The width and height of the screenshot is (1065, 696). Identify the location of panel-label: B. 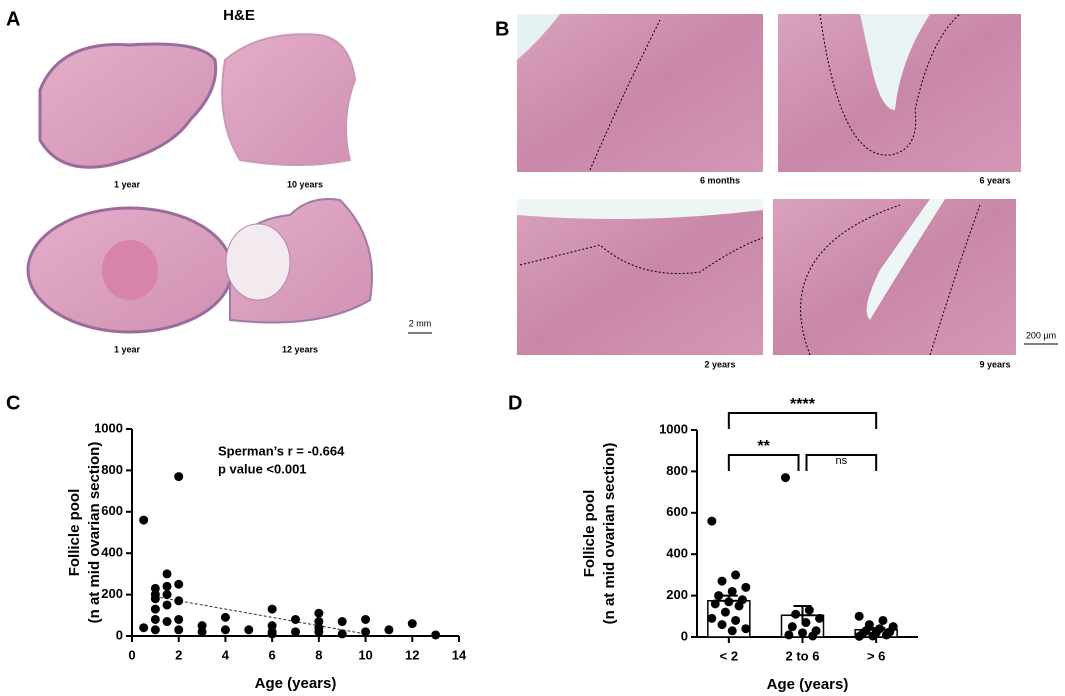
(502, 29).